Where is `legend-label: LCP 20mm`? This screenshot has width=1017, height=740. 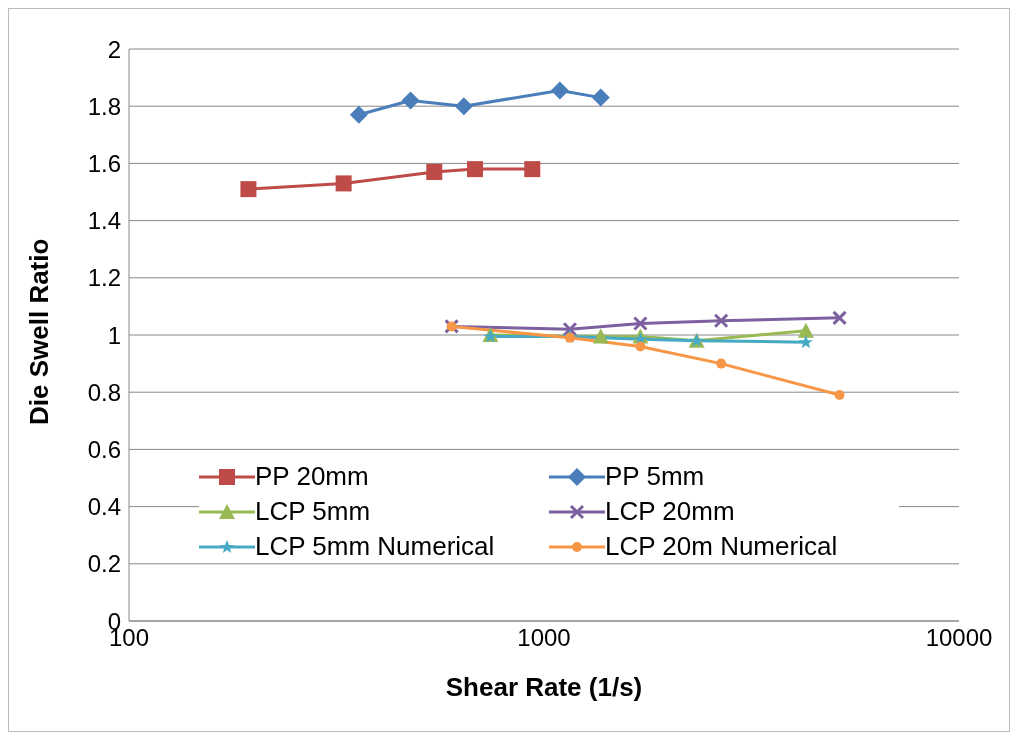 legend-label: LCP 20mm is located at coordinates (670, 511).